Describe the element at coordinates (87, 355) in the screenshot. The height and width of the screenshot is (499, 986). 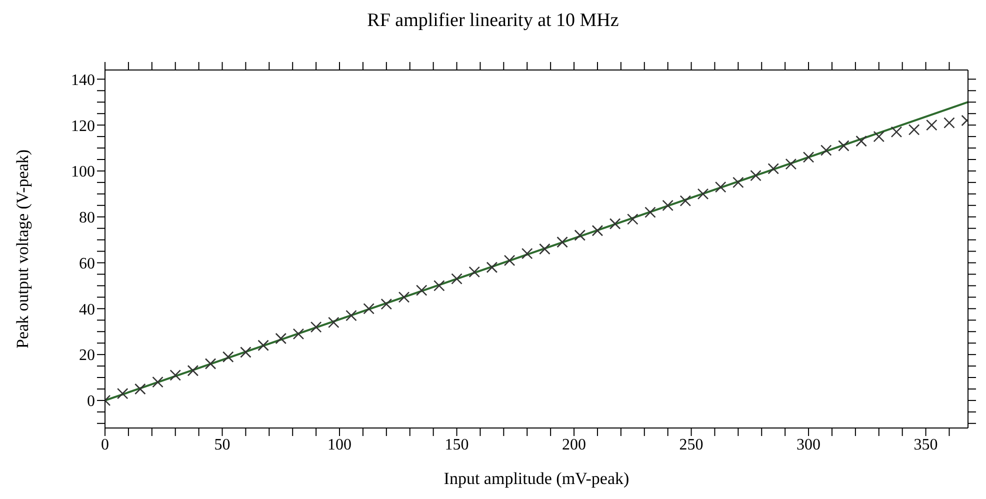
I see `y-tick-label: 20` at that location.